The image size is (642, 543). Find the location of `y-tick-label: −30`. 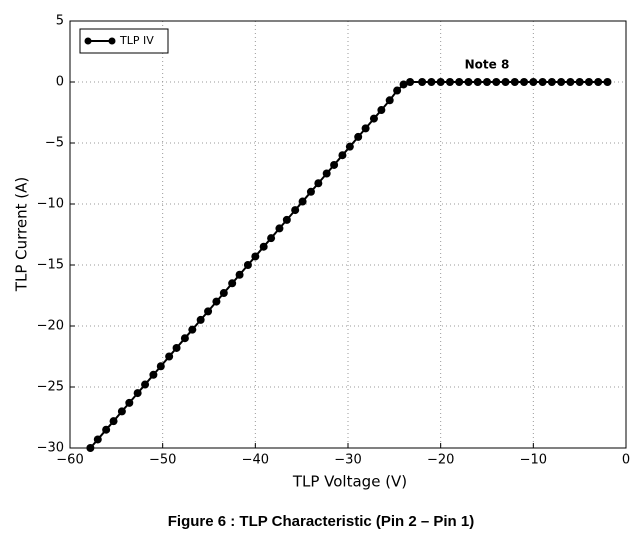

y-tick-label: −30 is located at coordinates (50, 448).